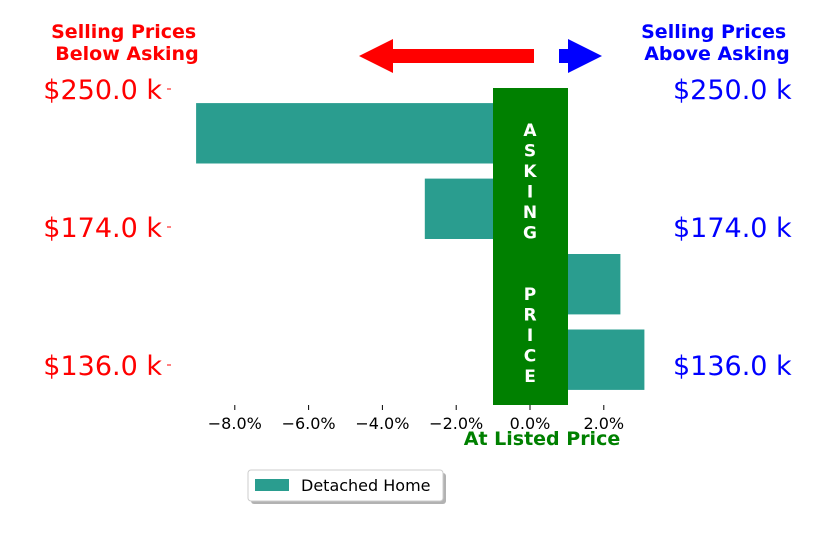  I want to click on title-left: Selling Prices Below Asking, so click(127, 43).